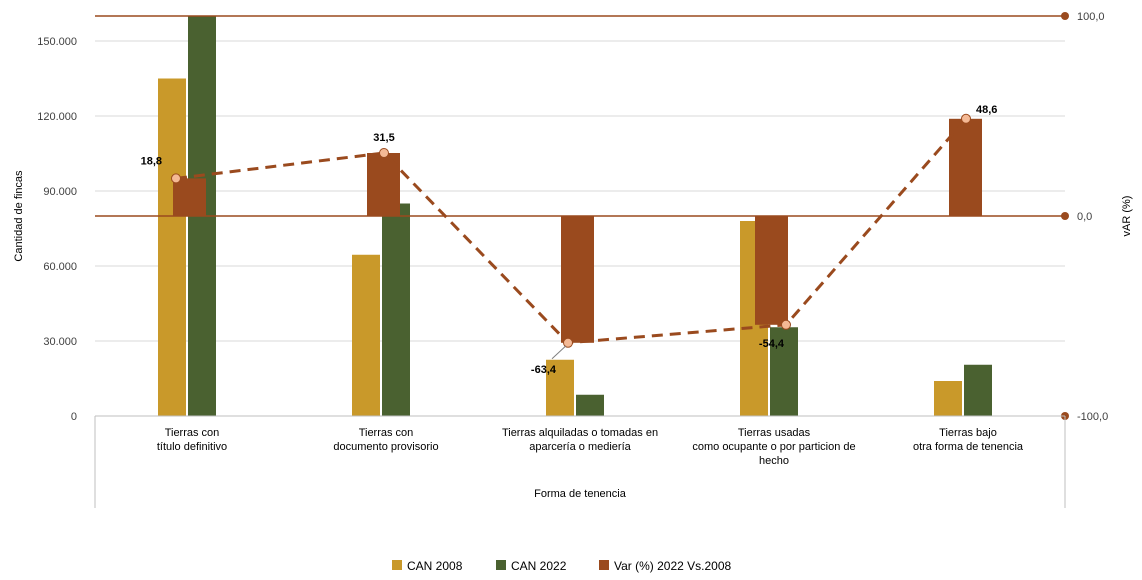  I want to click on legend-label: CAN 2022, so click(539, 566).